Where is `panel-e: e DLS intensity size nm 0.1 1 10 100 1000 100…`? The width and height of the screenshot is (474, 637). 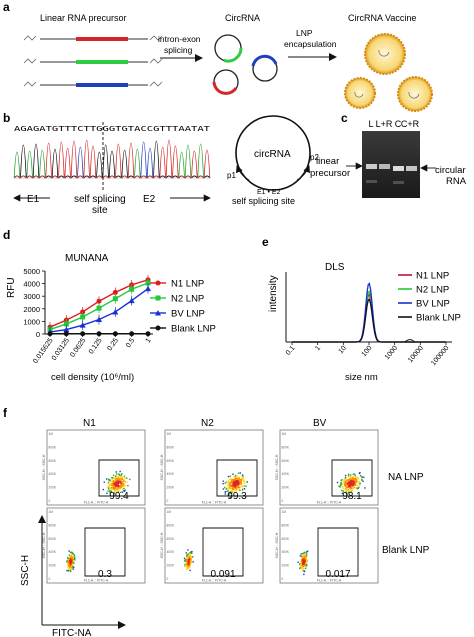
panel-e: e DLS intensity size nm 0.1 1 10 100 1000 100… is located at coordinates (361, 309).